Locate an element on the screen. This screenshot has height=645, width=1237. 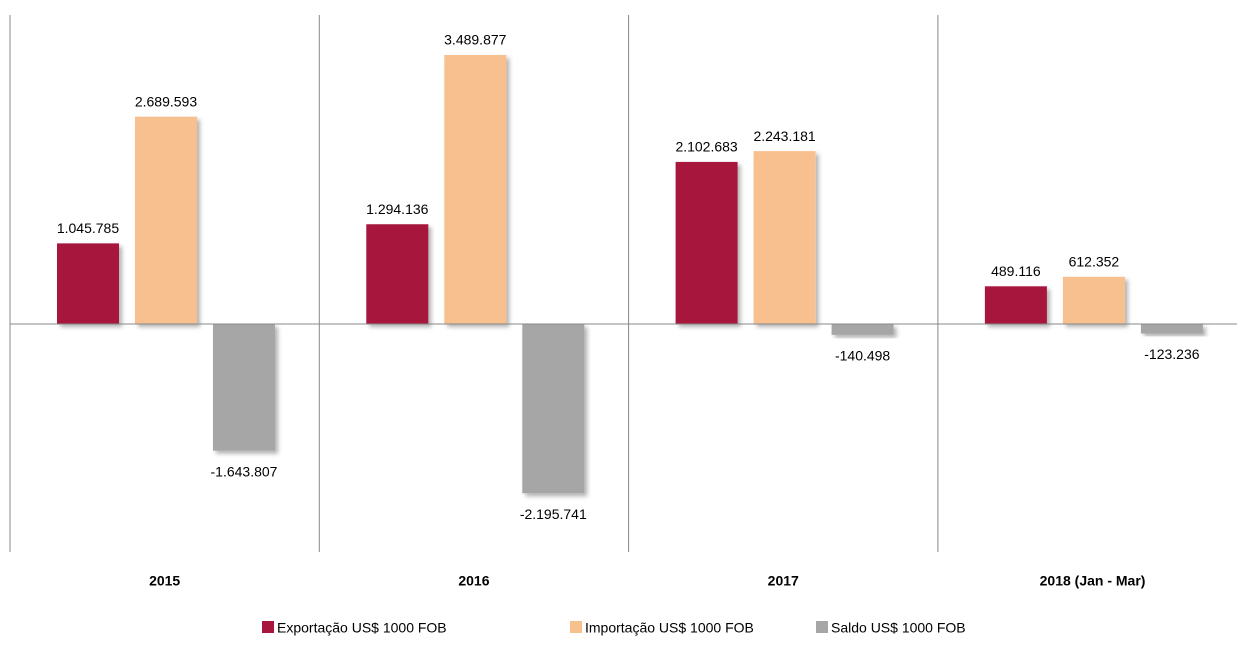
data-label: 1.294.136 is located at coordinates (397, 209).